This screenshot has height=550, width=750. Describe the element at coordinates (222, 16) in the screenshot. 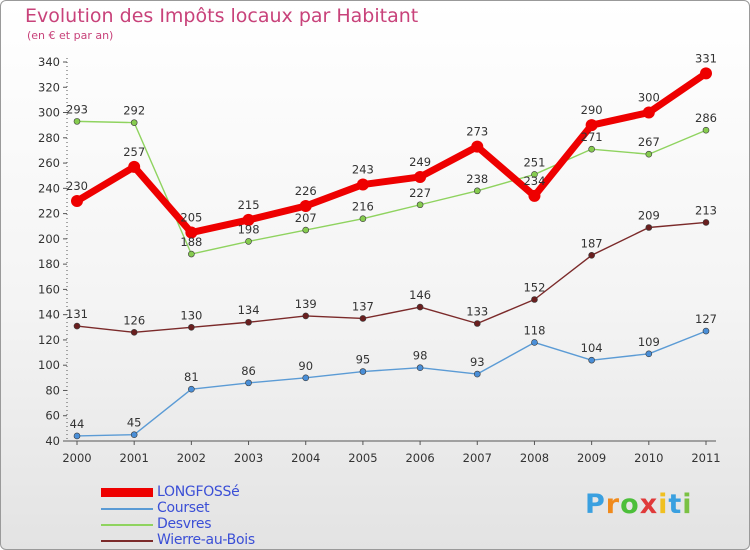

I see `chart-title: Evolution des Impôts locaux par Habitant` at that location.